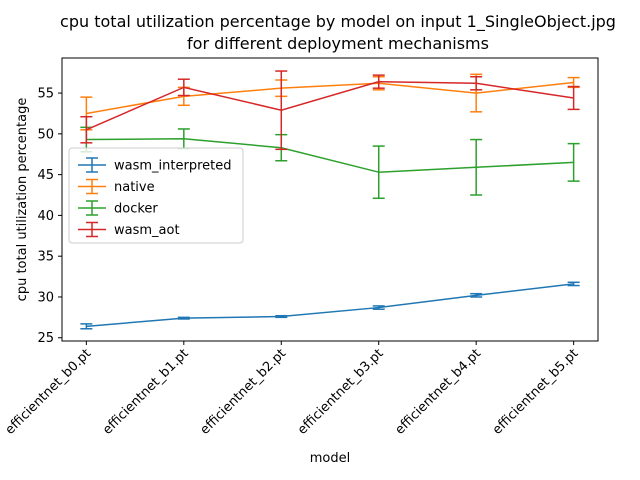  Describe the element at coordinates (45, 175) in the screenshot. I see `y-tick-label: 45` at that location.